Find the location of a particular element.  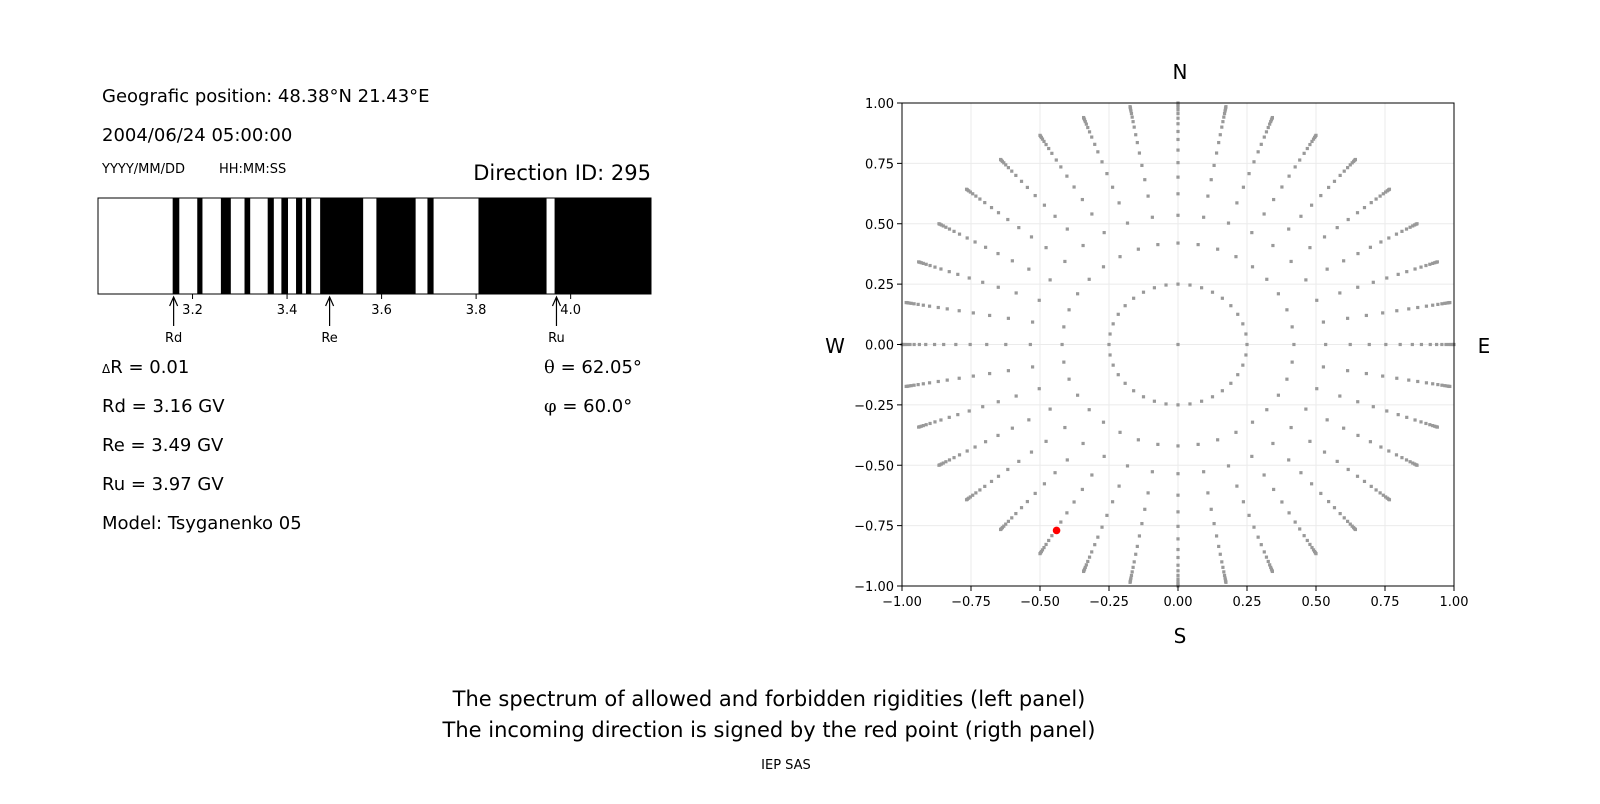

x-tick-label: 3.2 is located at coordinates (192, 310).